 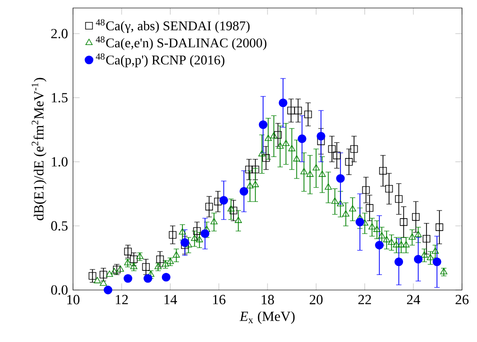 What do you see at coordinates (122, 299) in the screenshot?
I see `x-tick-label: 12` at bounding box center [122, 299].